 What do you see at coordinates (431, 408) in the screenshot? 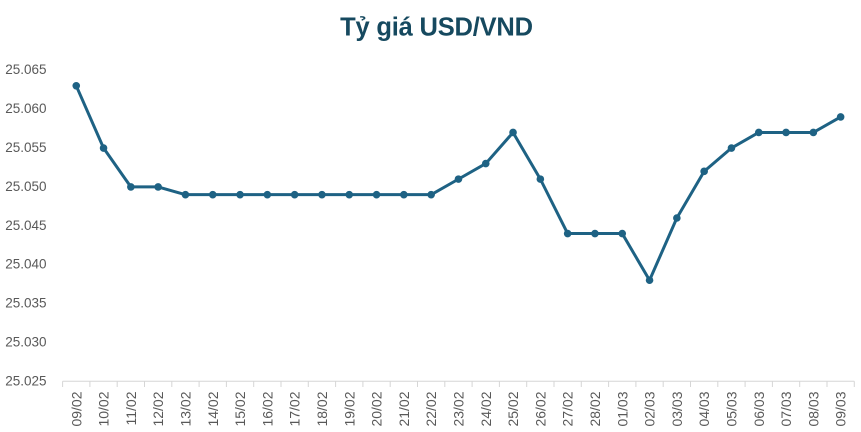
I see `svg-text: 22/02` at bounding box center [431, 408].